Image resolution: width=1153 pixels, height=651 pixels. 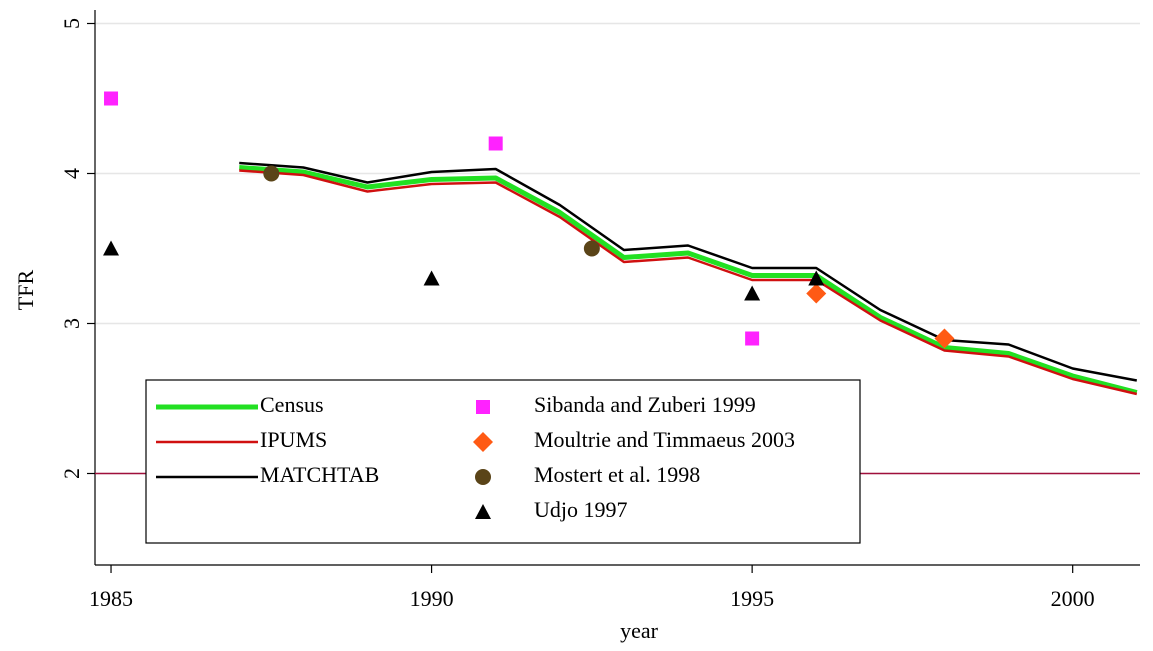 What do you see at coordinates (664, 439) in the screenshot?
I see `legend-label: Moultrie and Timmaeus 2003` at bounding box center [664, 439].